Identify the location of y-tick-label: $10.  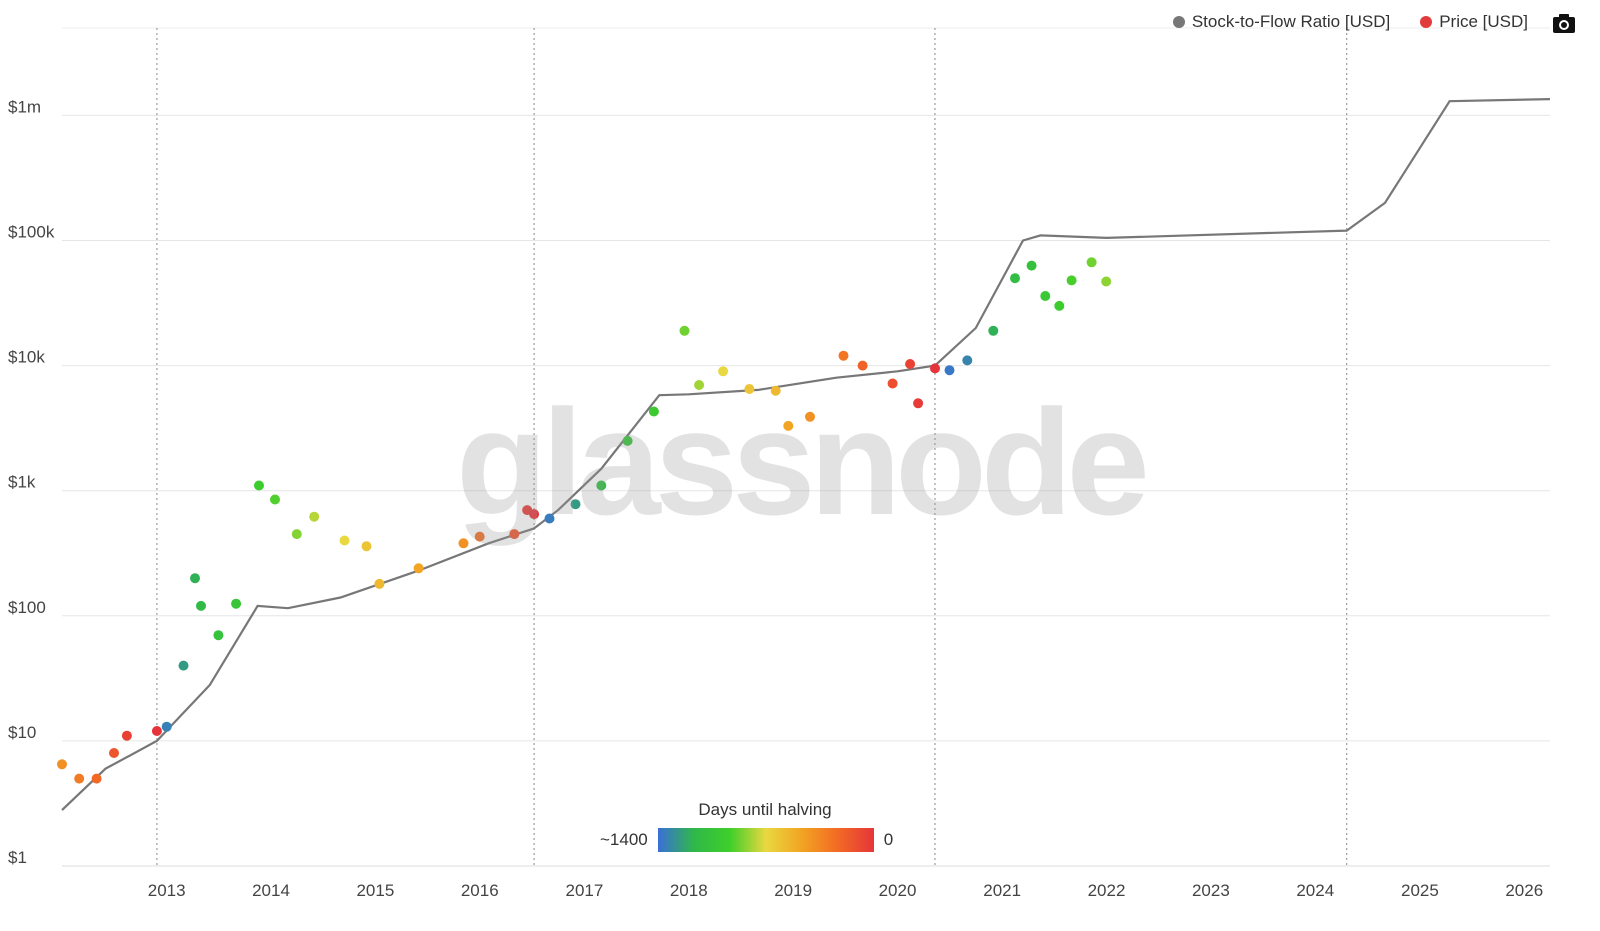
(22, 732).